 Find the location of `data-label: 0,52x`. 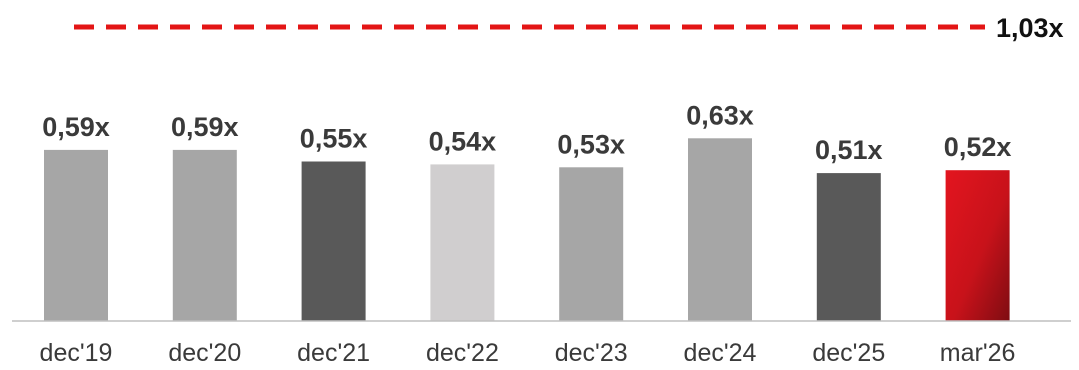

data-label: 0,52x is located at coordinates (978, 147).